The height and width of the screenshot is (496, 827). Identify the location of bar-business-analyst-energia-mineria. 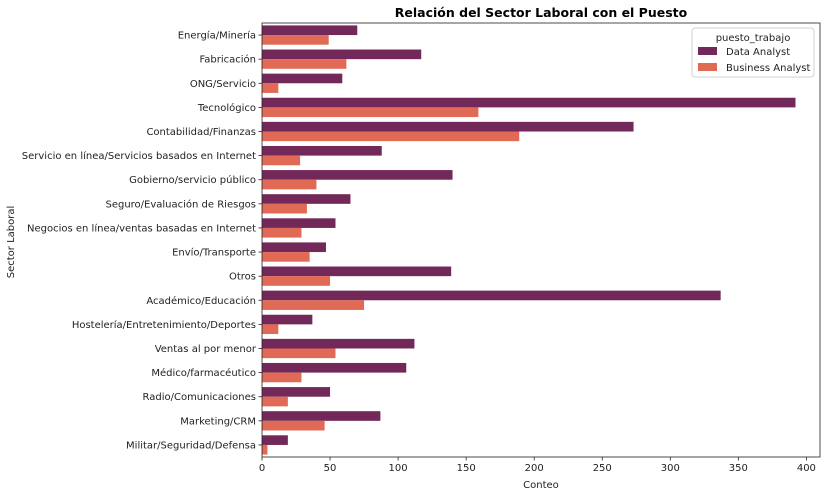
(295, 40).